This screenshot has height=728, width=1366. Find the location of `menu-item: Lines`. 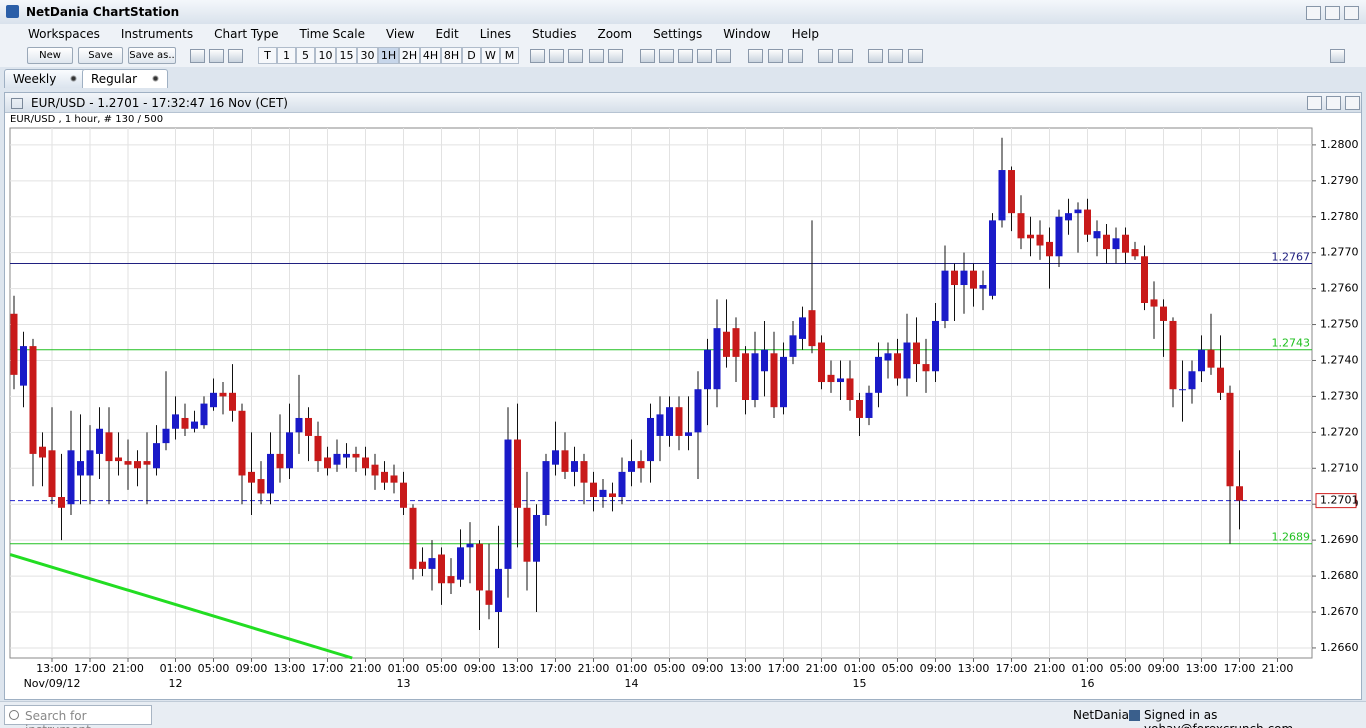

menu-item: Lines is located at coordinates (495, 33).